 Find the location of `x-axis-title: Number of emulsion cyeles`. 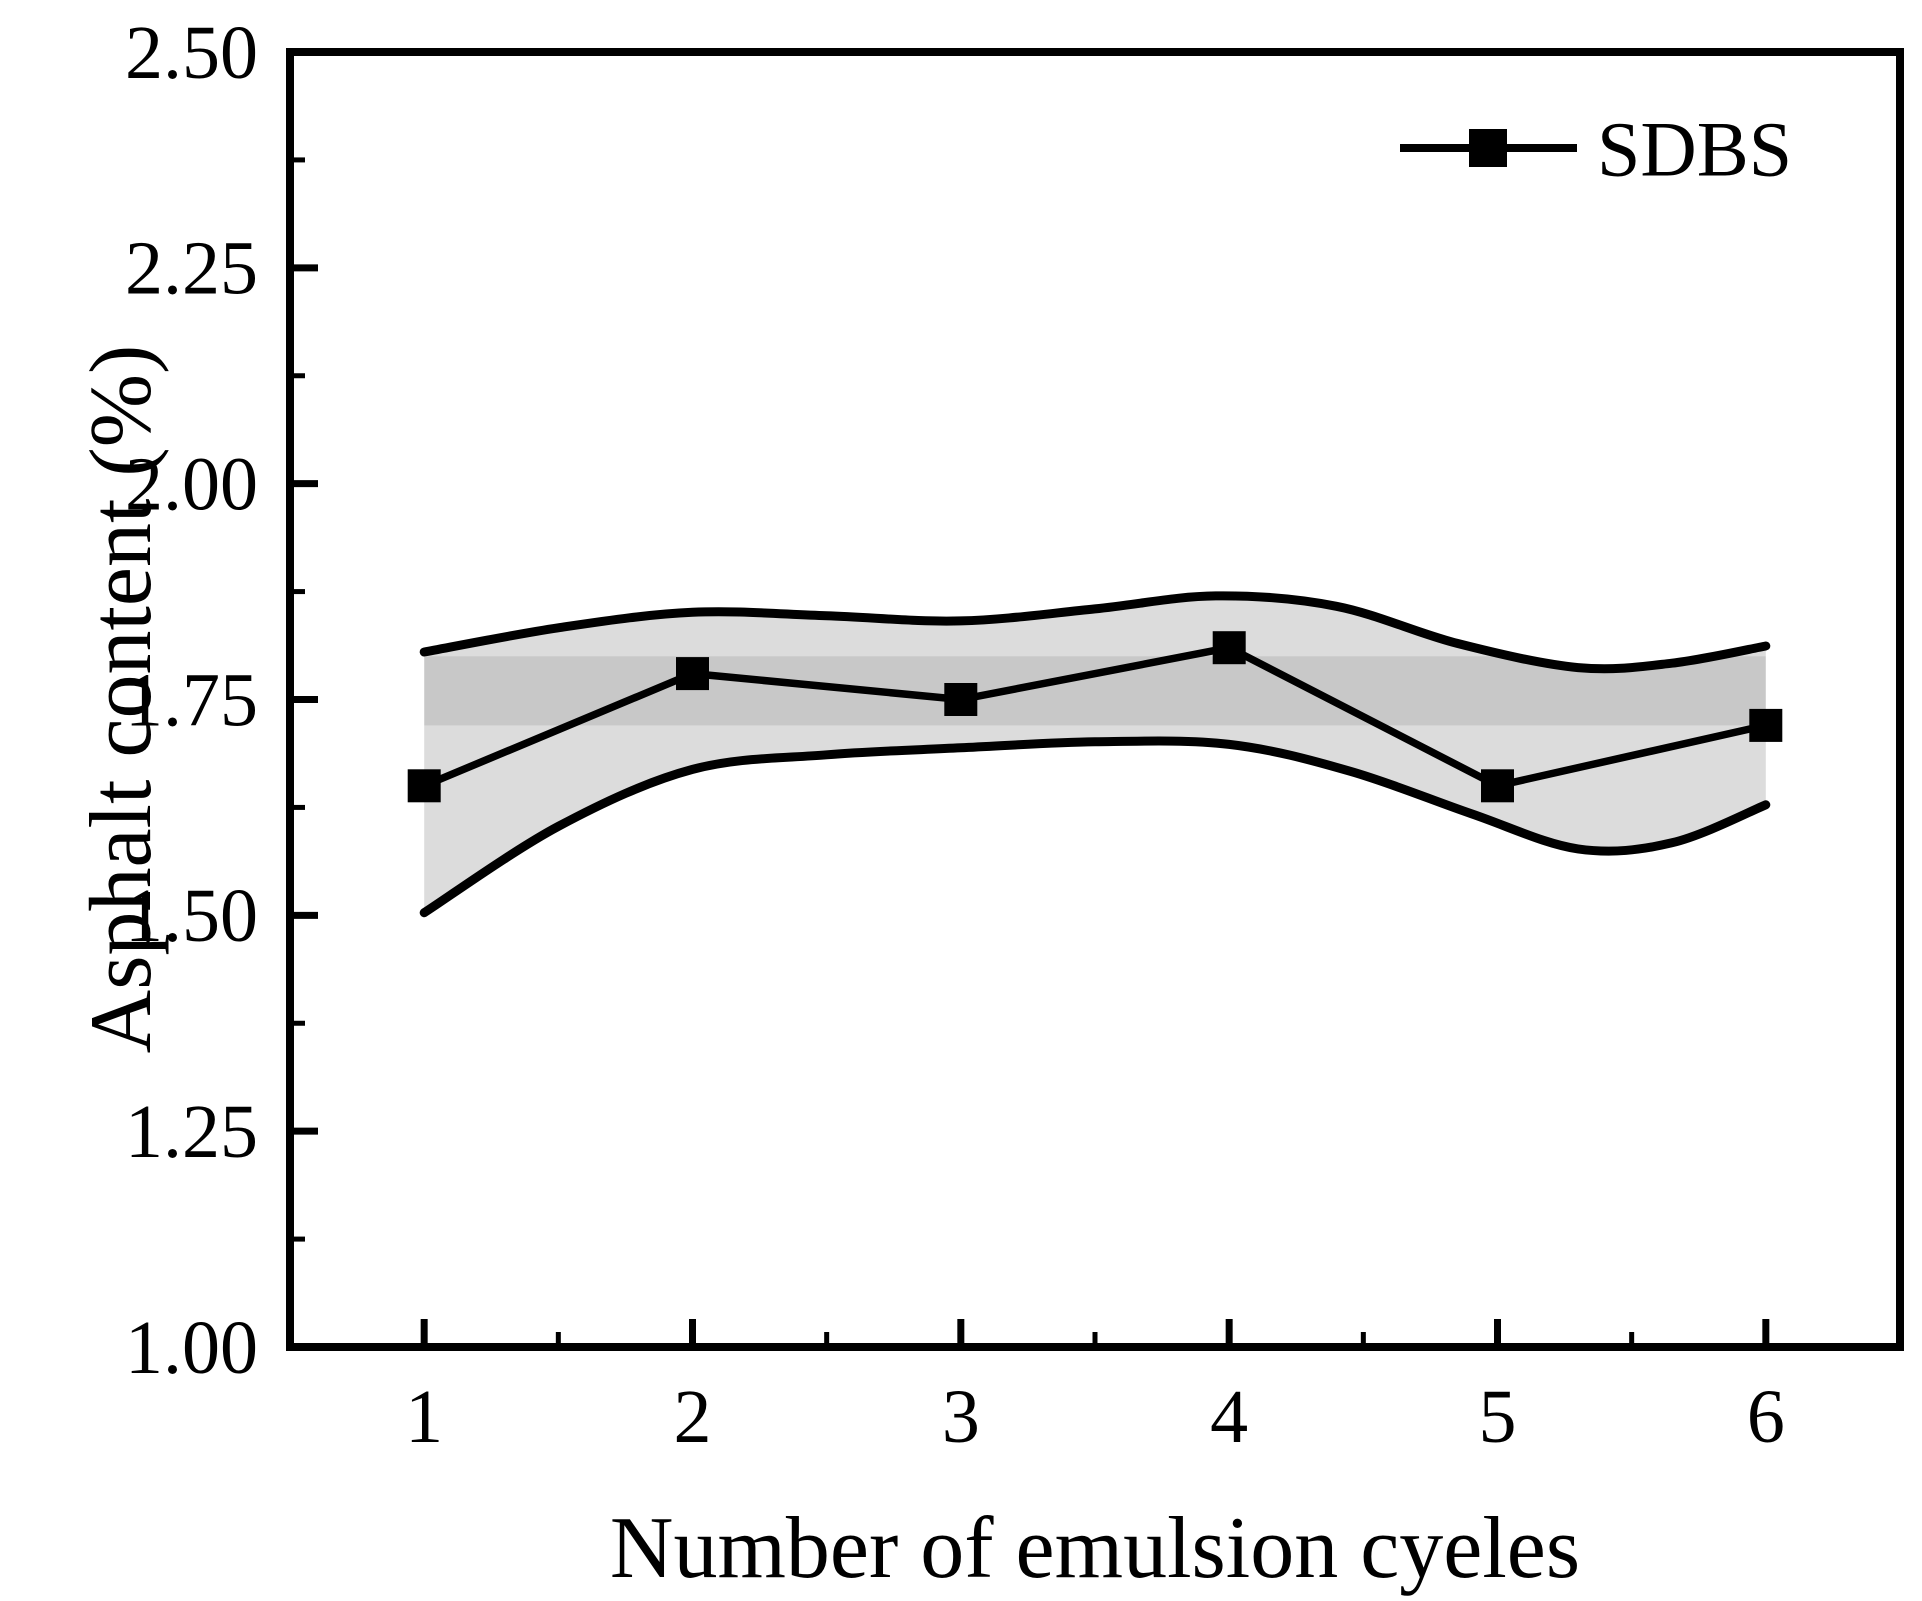

x-axis-title: Number of emulsion cyeles is located at coordinates (1095, 1548).